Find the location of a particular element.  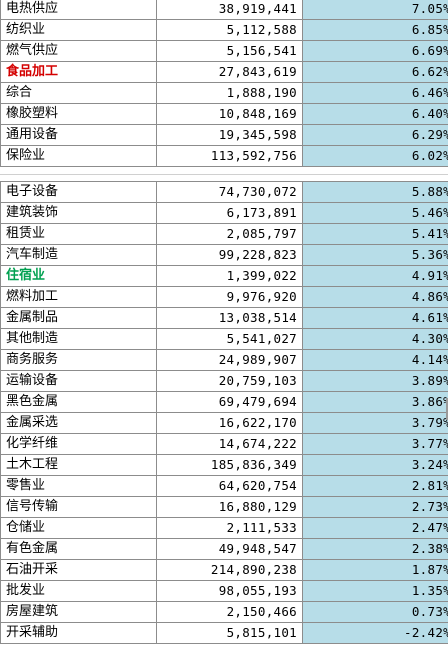

industry-name-cell: 综合 is located at coordinates (78, 93).